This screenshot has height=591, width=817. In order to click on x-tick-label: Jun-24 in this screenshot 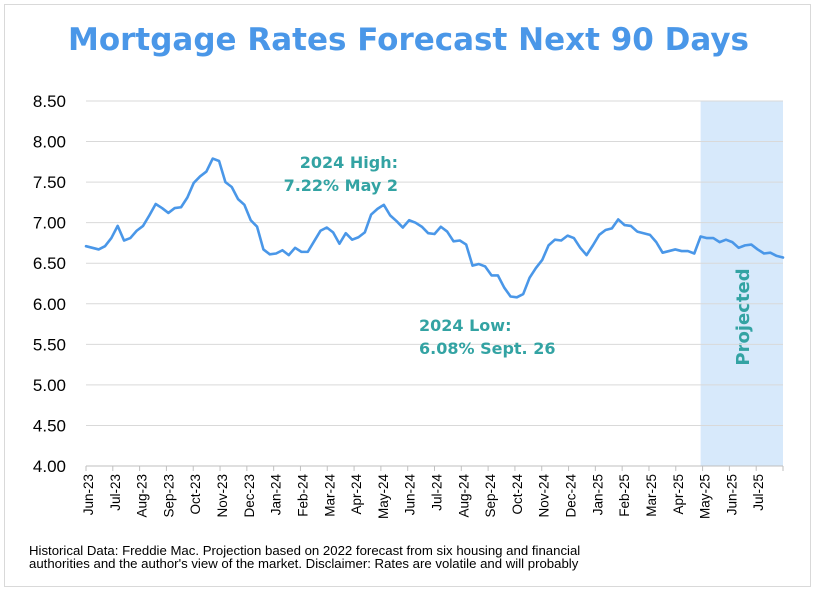, I will do `click(410, 495)`.